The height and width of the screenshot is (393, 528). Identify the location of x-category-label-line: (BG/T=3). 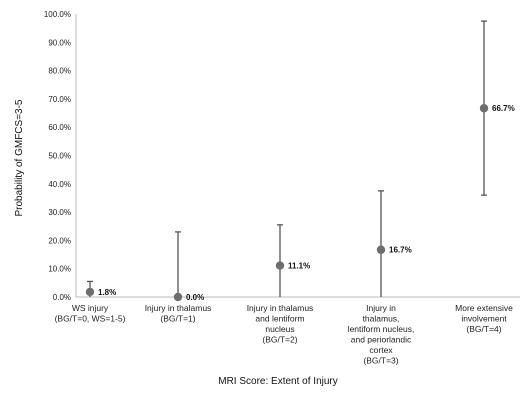
(380, 361).